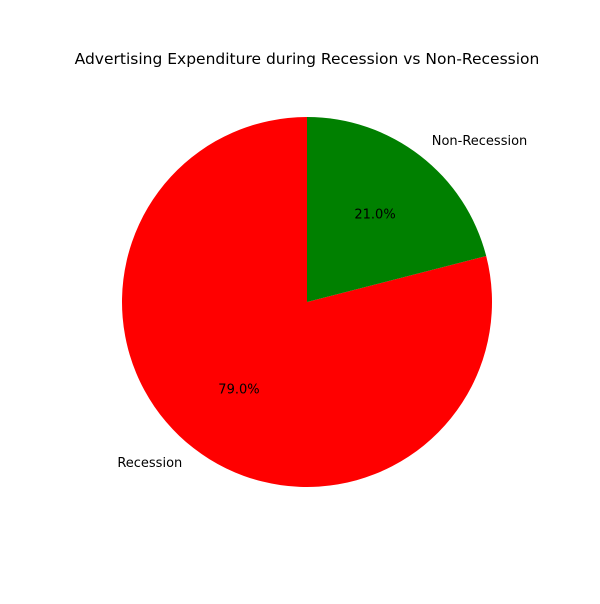  What do you see at coordinates (149, 463) in the screenshot?
I see `slice-label-recession: Recession` at bounding box center [149, 463].